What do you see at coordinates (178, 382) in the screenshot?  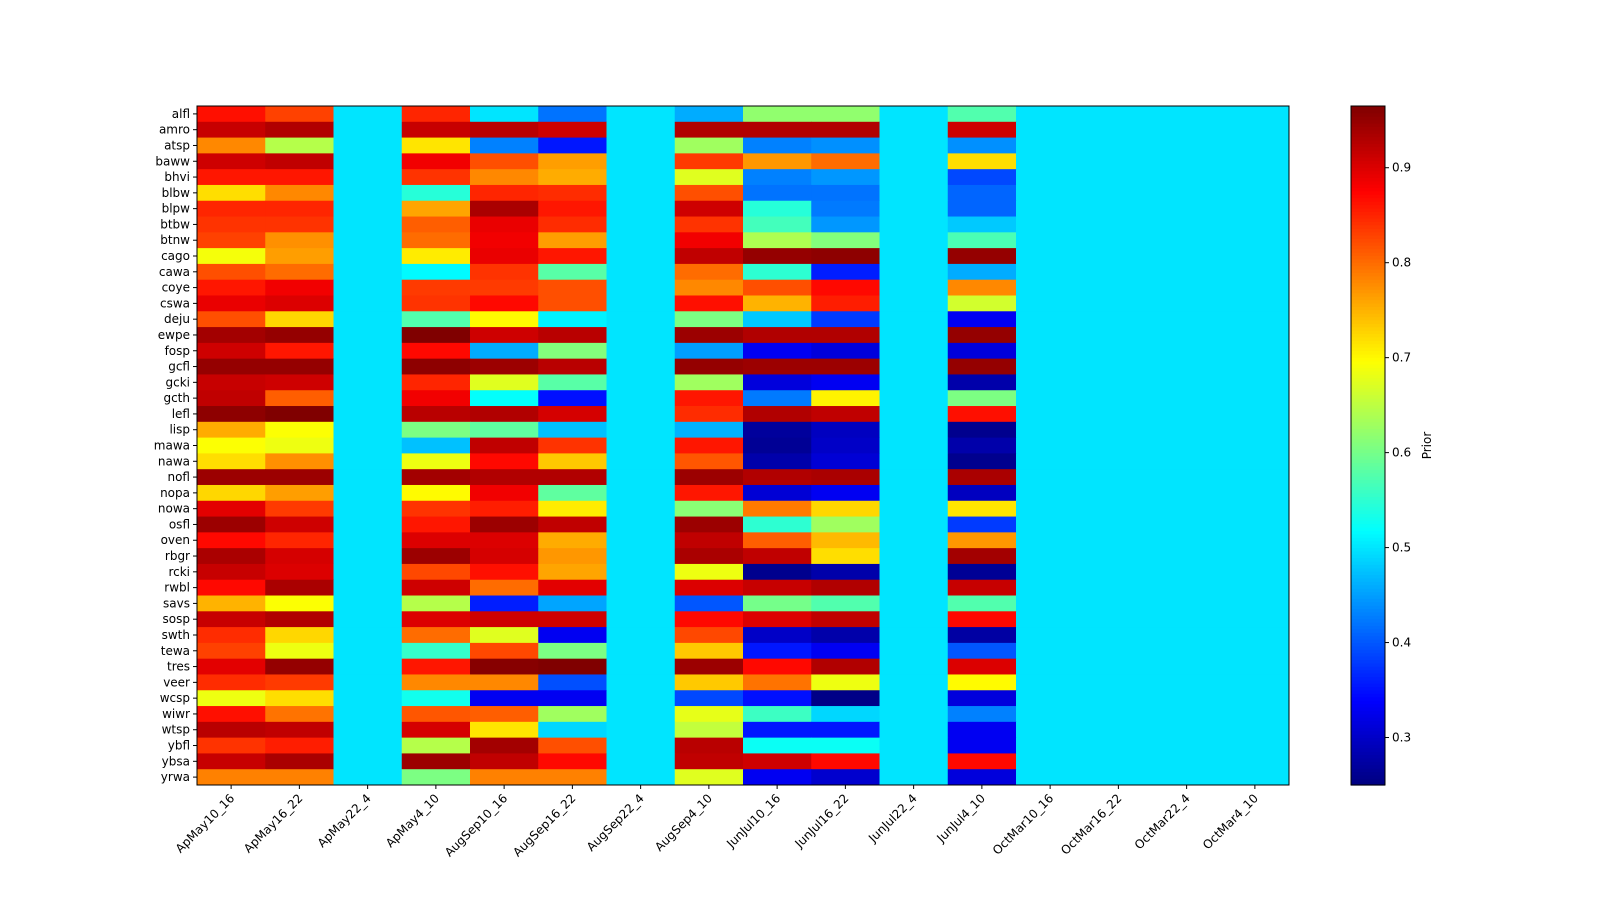 I see `y-tick-label: gcki` at bounding box center [178, 382].